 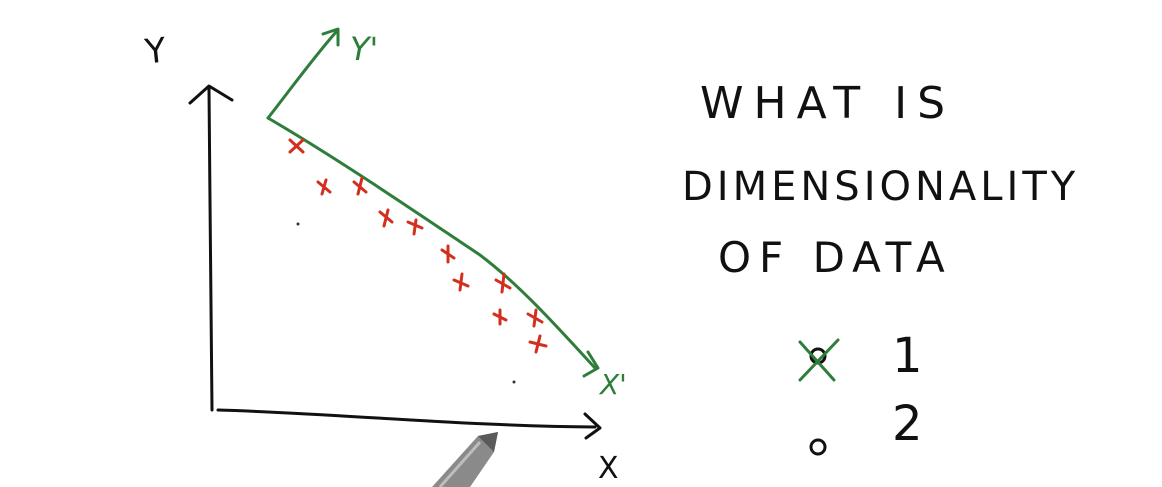 I want to click on check-mark-icon, so click(x=819, y=360).